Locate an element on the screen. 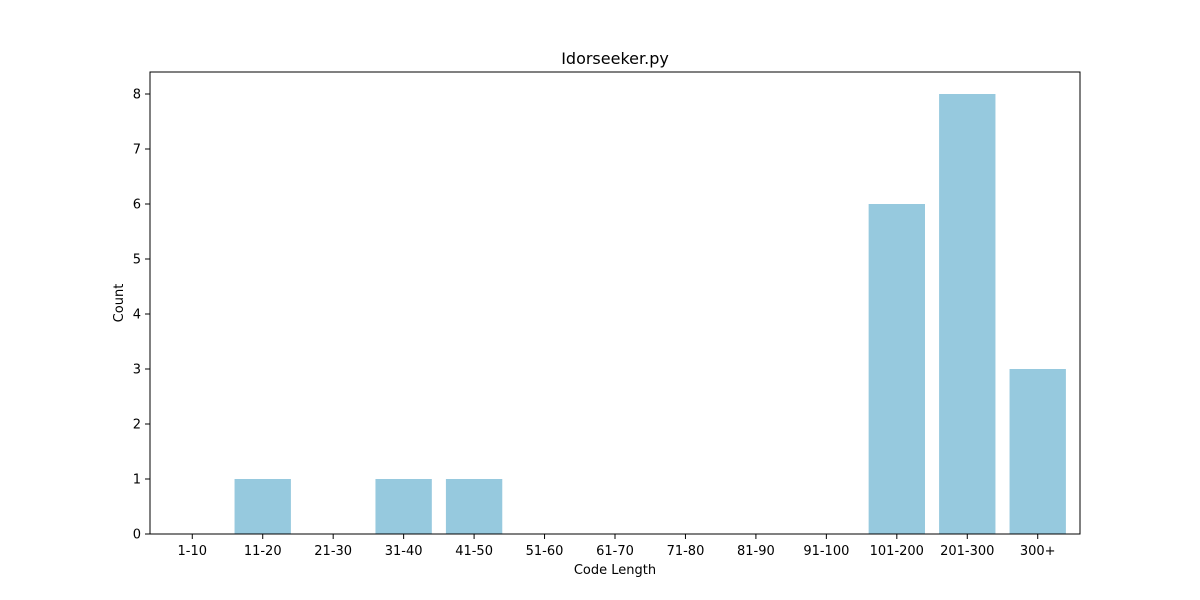  x-tick-label: 201-300 is located at coordinates (967, 551).